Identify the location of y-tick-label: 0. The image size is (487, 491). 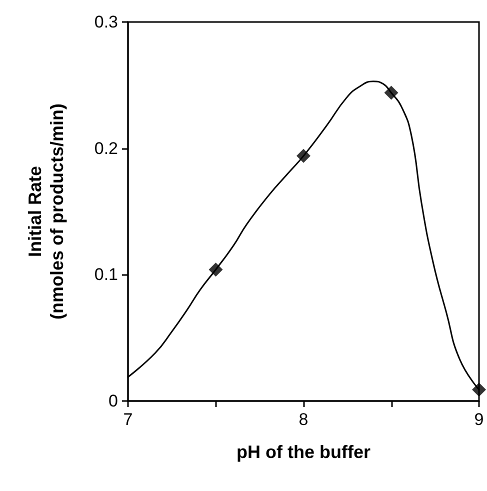
(113, 401).